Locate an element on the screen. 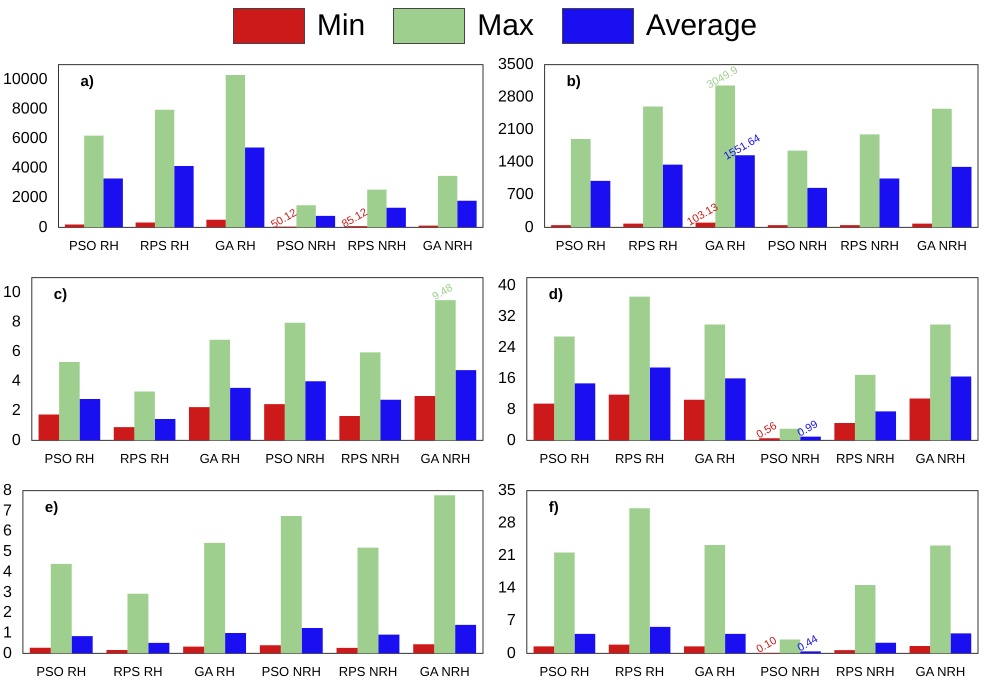  annotation: b) is located at coordinates (573, 81).